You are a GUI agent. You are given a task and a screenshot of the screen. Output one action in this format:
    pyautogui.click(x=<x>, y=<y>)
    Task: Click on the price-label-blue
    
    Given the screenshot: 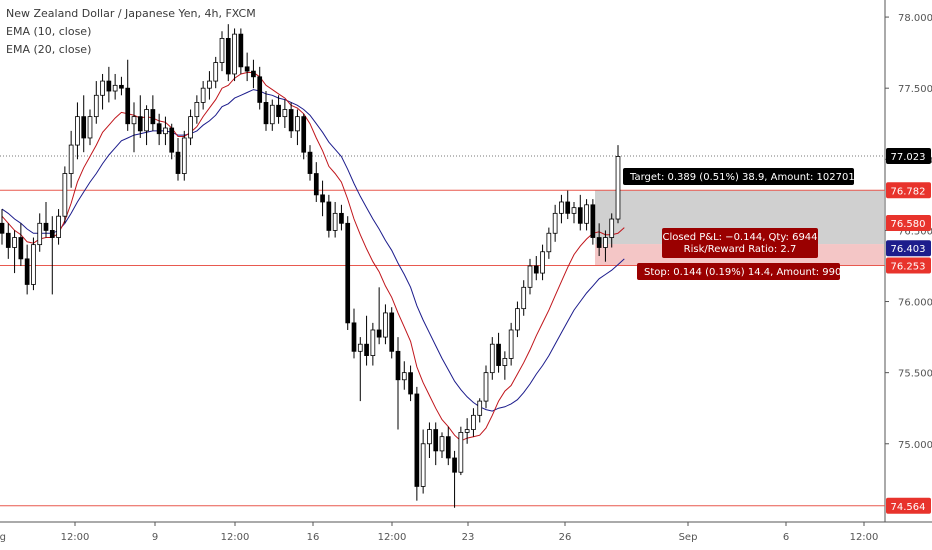 What is the action you would take?
    pyautogui.click(x=908, y=248)
    